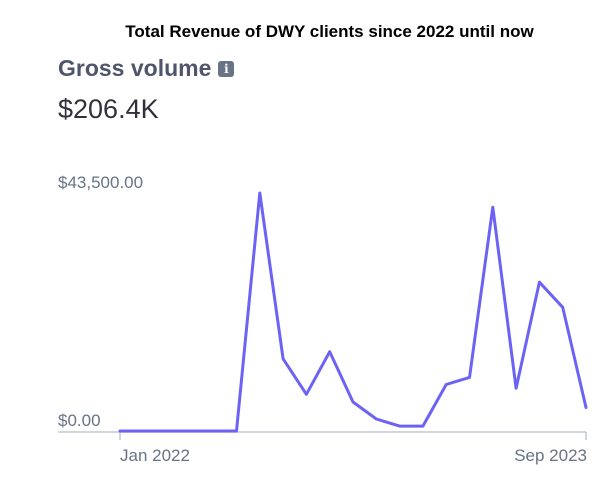 This screenshot has width=609, height=482. What do you see at coordinates (100, 182) in the screenshot?
I see `y-tick-label: $43,500.00` at bounding box center [100, 182].